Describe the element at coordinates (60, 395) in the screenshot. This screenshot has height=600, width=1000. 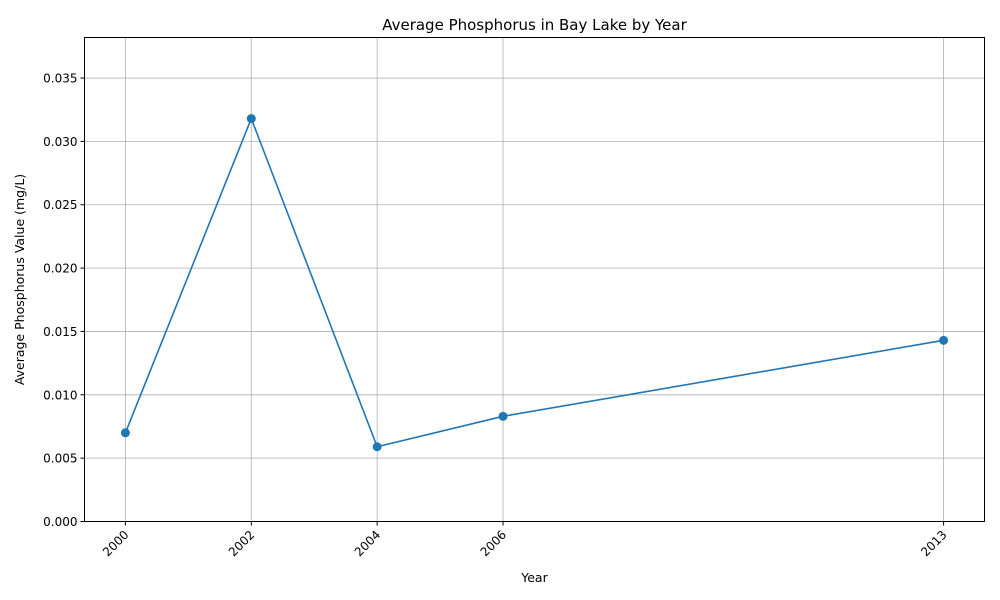
I see `y-tick-label: 0.010` at that location.